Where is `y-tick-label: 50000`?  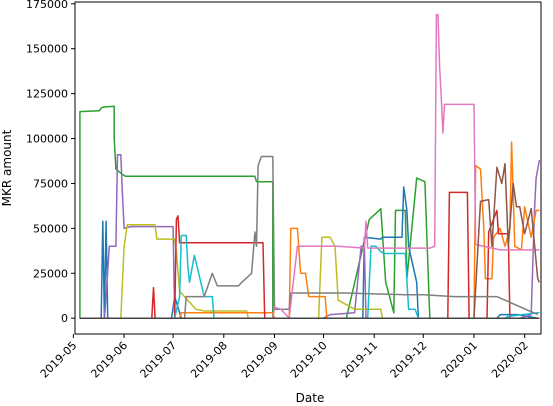 y-tick-label: 50000 is located at coordinates (50, 228).